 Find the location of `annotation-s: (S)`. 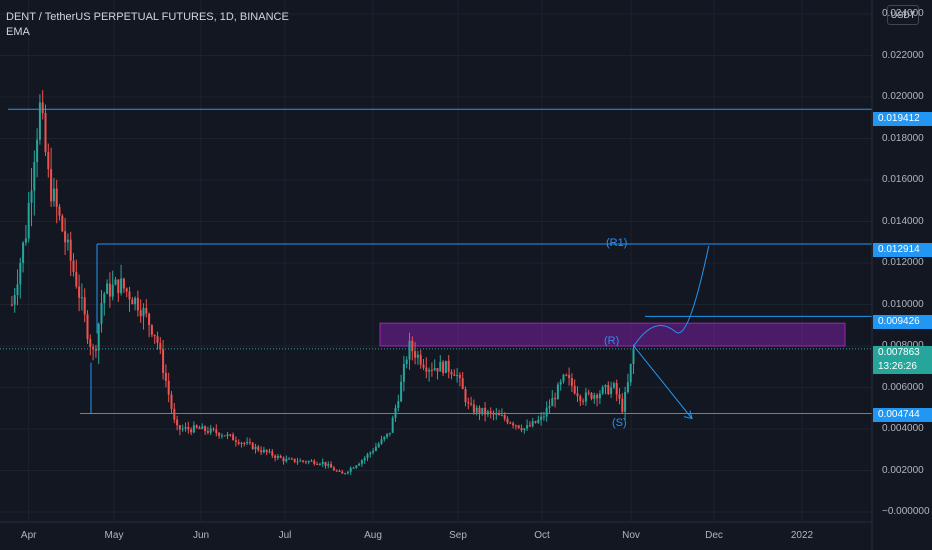

annotation-s: (S) is located at coordinates (619, 423).